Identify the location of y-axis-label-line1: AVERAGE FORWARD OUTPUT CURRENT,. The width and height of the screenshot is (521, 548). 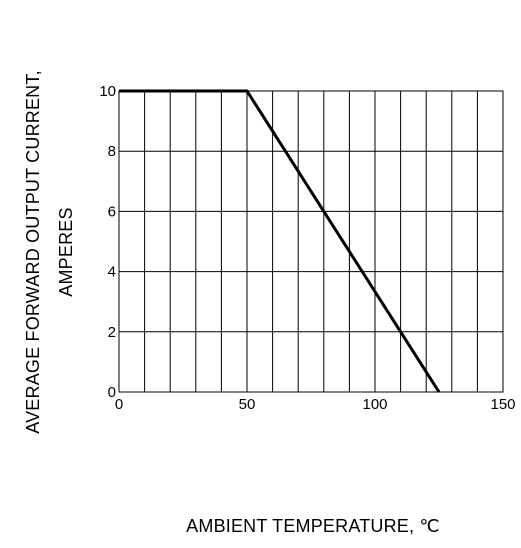
(33, 252).